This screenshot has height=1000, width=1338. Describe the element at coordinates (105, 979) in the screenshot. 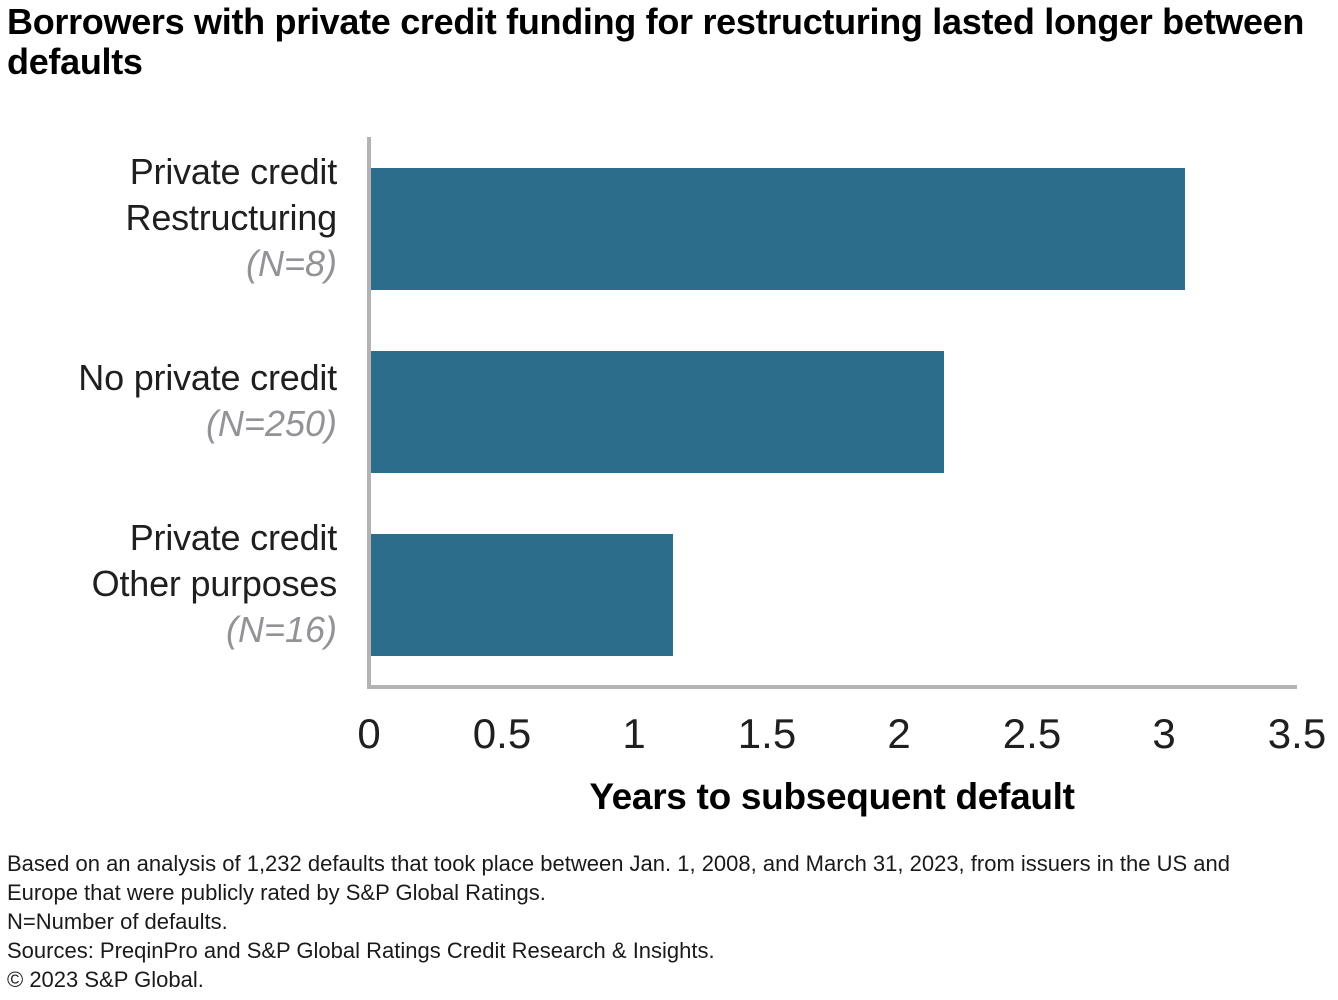

I see `footnote-line-4: © 2023 S&P Global.` at that location.